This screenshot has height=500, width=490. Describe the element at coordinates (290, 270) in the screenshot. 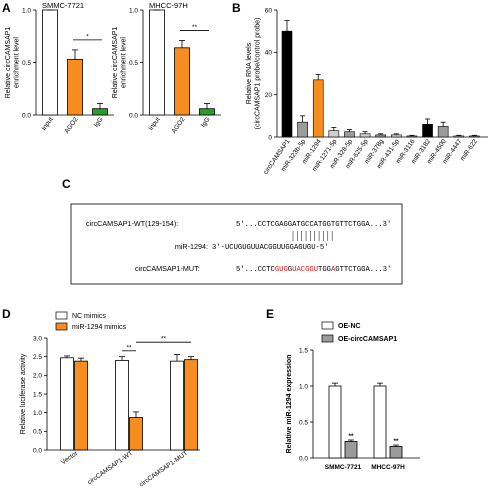

I see `sequence-segment: G` at that location.